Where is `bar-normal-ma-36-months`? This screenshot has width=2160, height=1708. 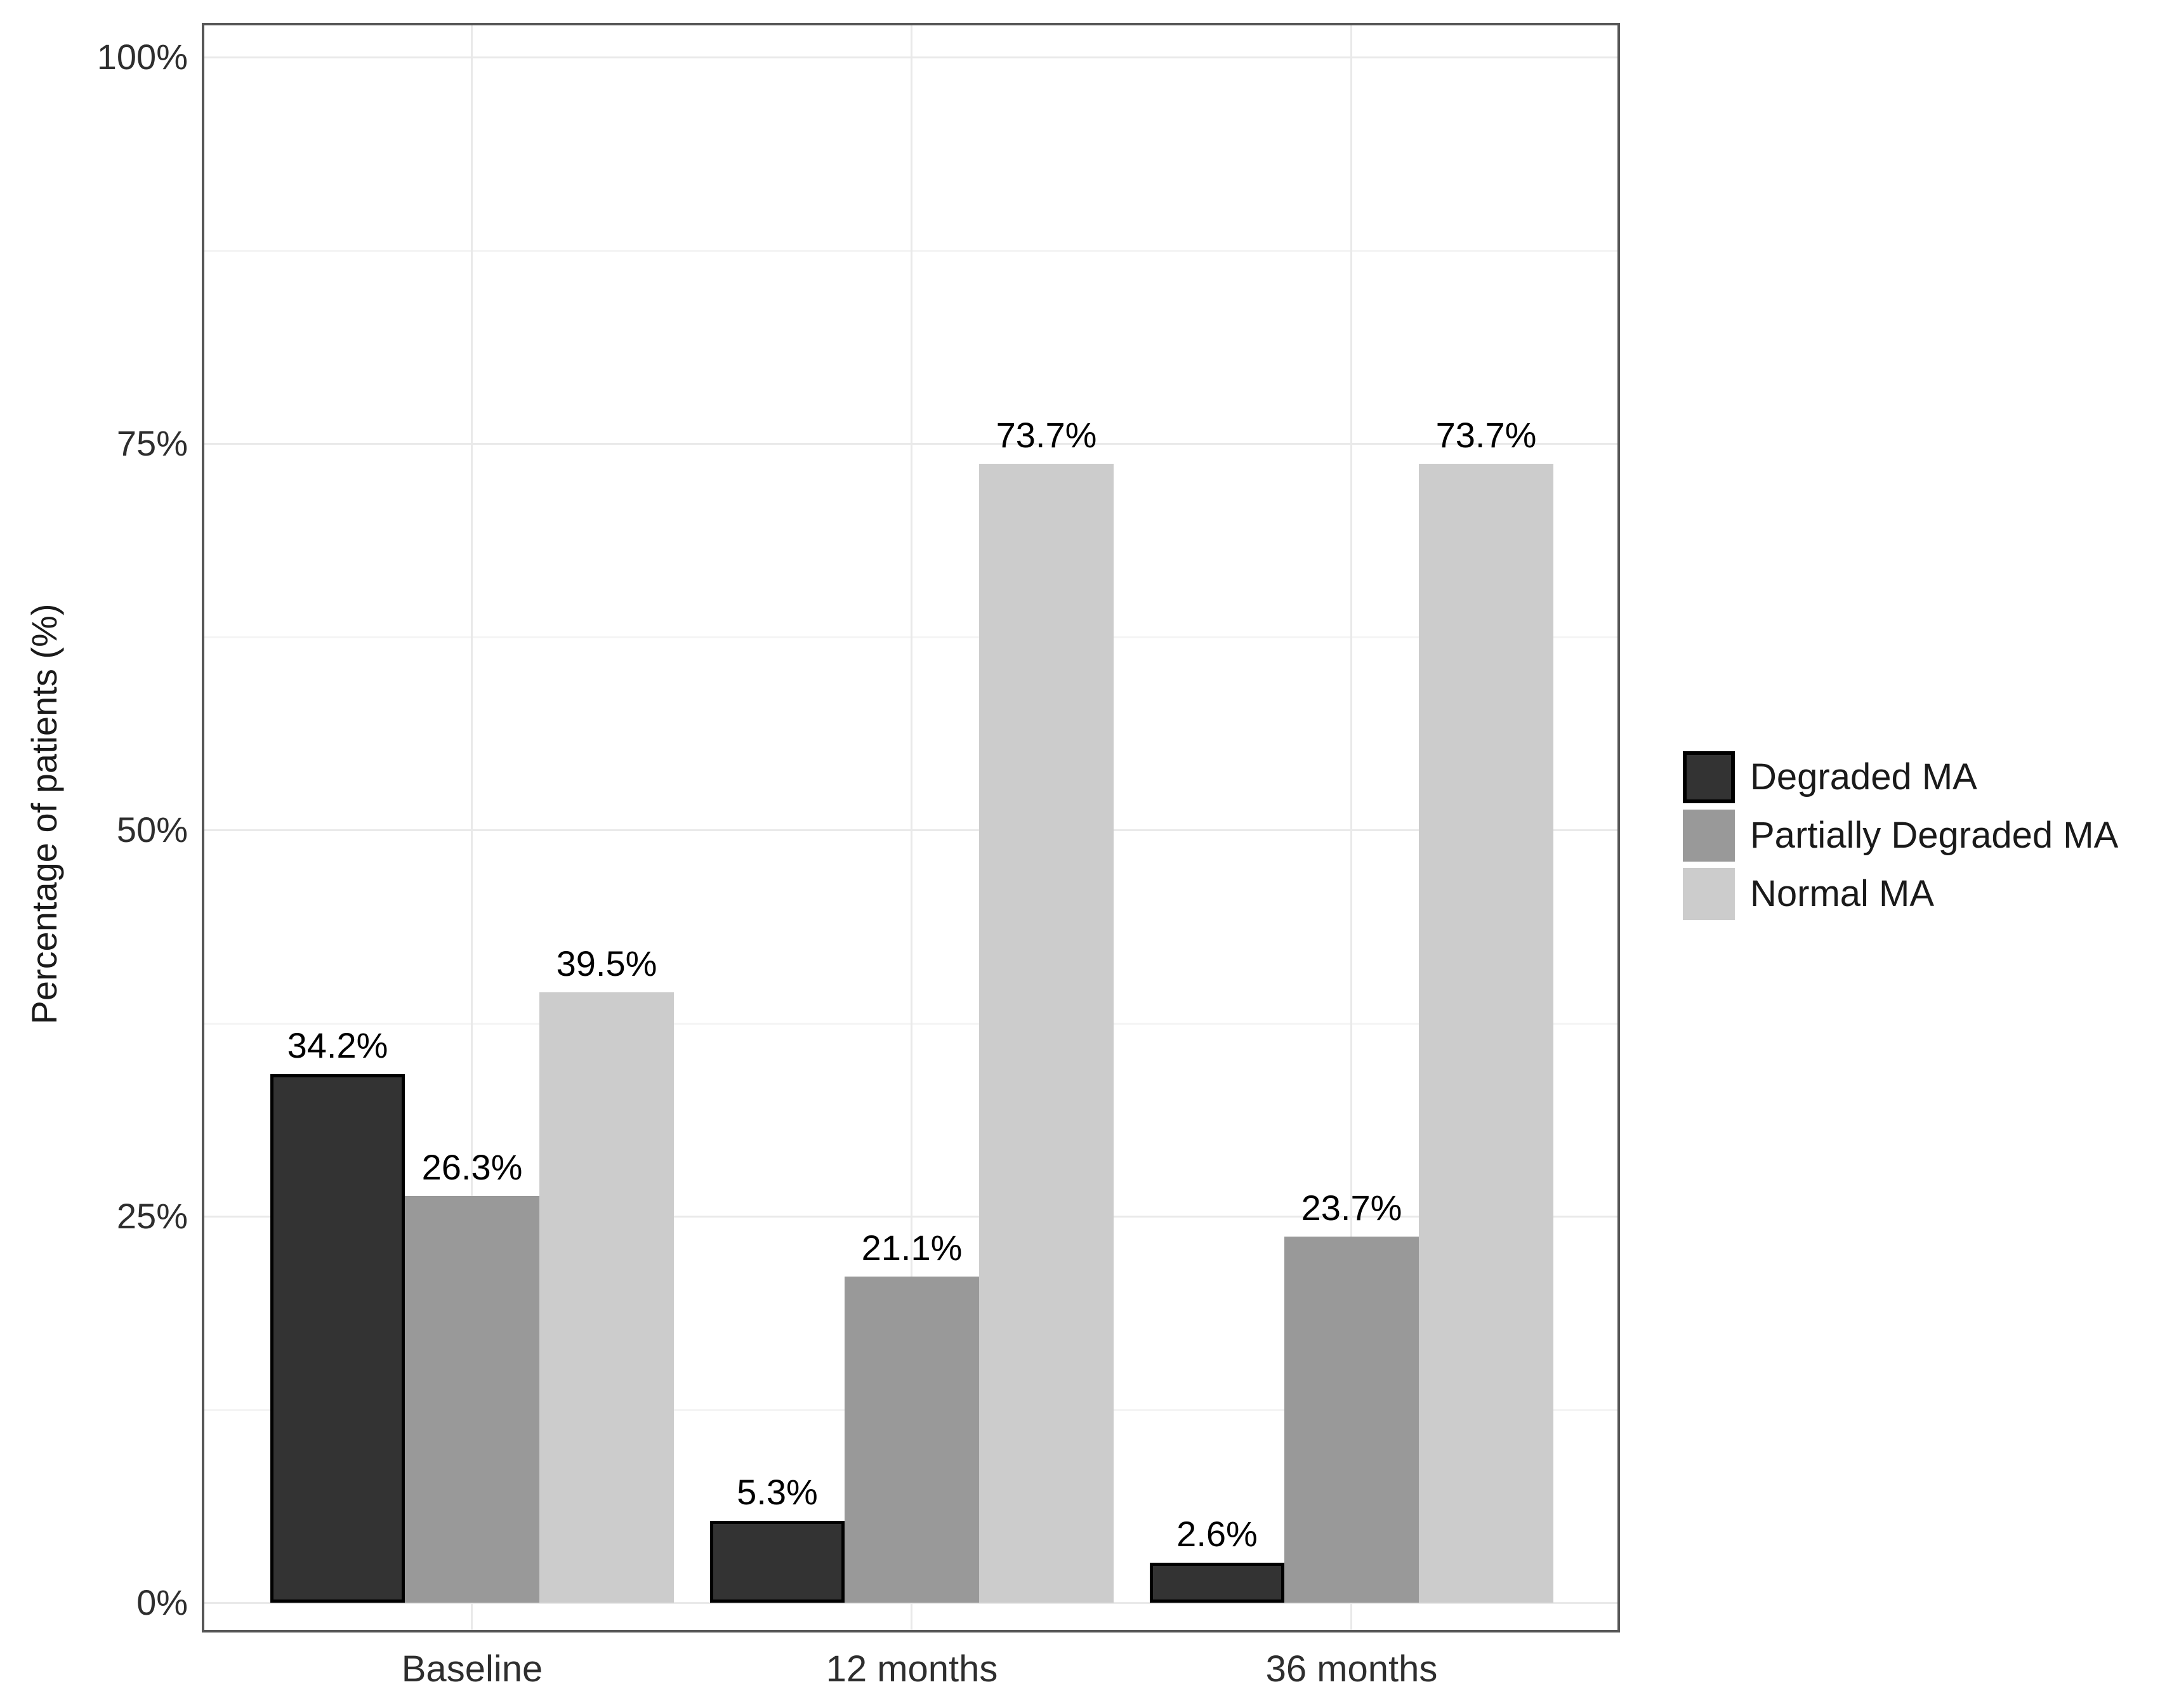
bar-normal-ma-36-months is located at coordinates (1486, 1033).